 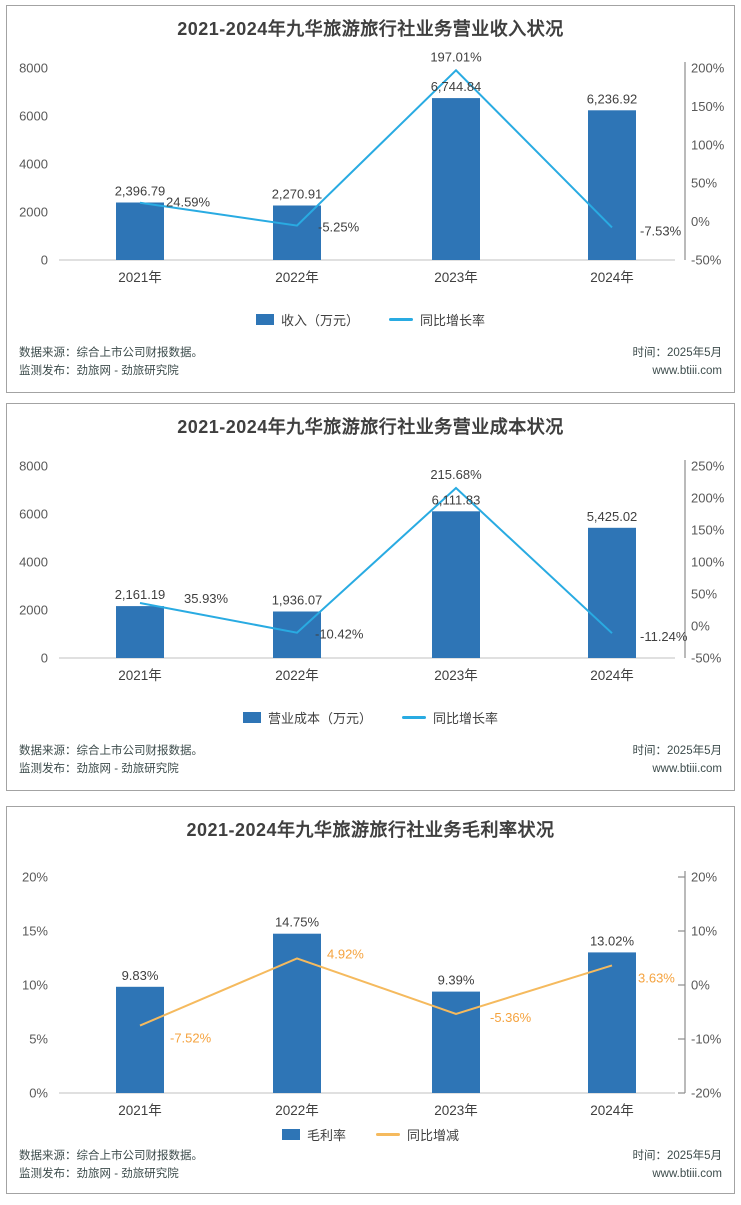 What do you see at coordinates (326, 1135) in the screenshot?
I see `bar-series-label: 毛利率` at bounding box center [326, 1135].